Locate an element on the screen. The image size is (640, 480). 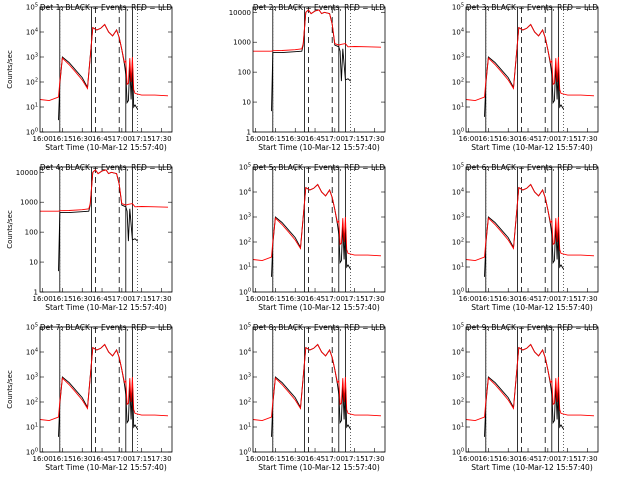
panel-title: Det 2: BLACK = Events, RED = LLD is located at coordinates (319, 7).